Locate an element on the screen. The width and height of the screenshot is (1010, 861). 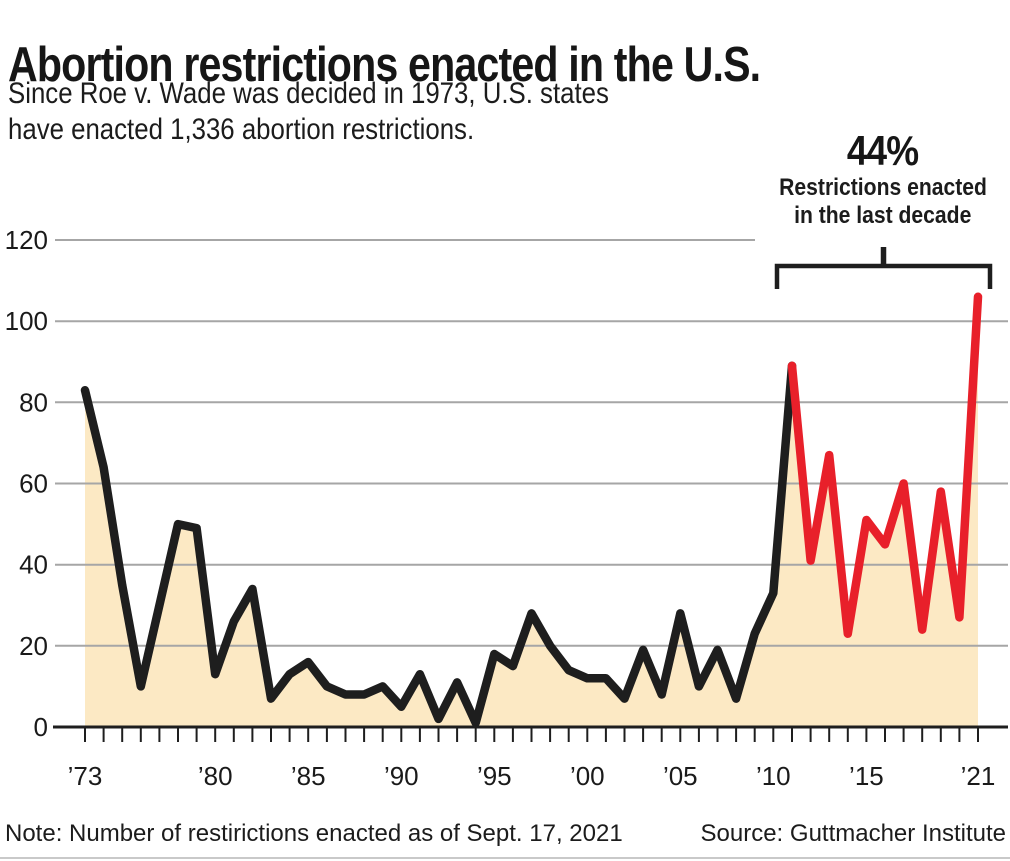
x-axis-label-1990: ’90 is located at coordinates (401, 776).